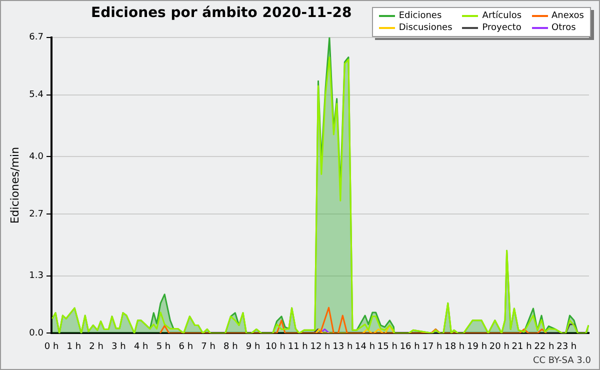 This screenshot has width=600, height=370. What do you see at coordinates (522, 347) in the screenshot?
I see `x-tick-label: 21 h` at bounding box center [522, 347].